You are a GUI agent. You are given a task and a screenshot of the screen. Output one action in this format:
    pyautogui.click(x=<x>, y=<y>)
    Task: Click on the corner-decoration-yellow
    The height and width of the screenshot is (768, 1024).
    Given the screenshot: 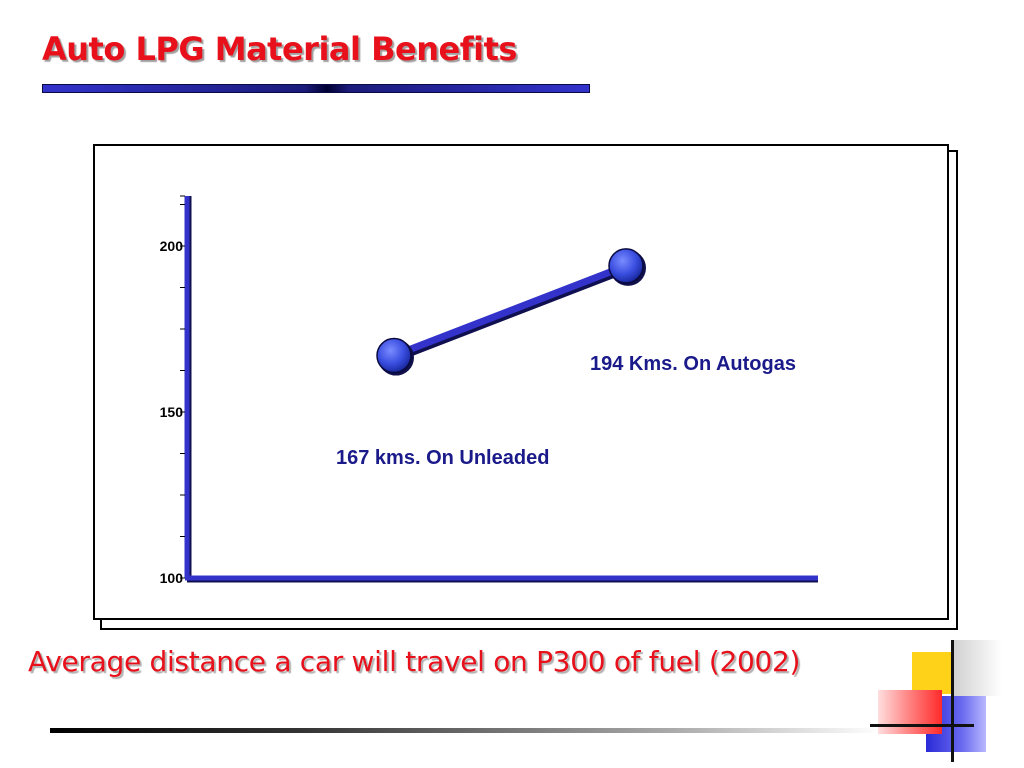 What is the action you would take?
    pyautogui.click(x=933, y=673)
    